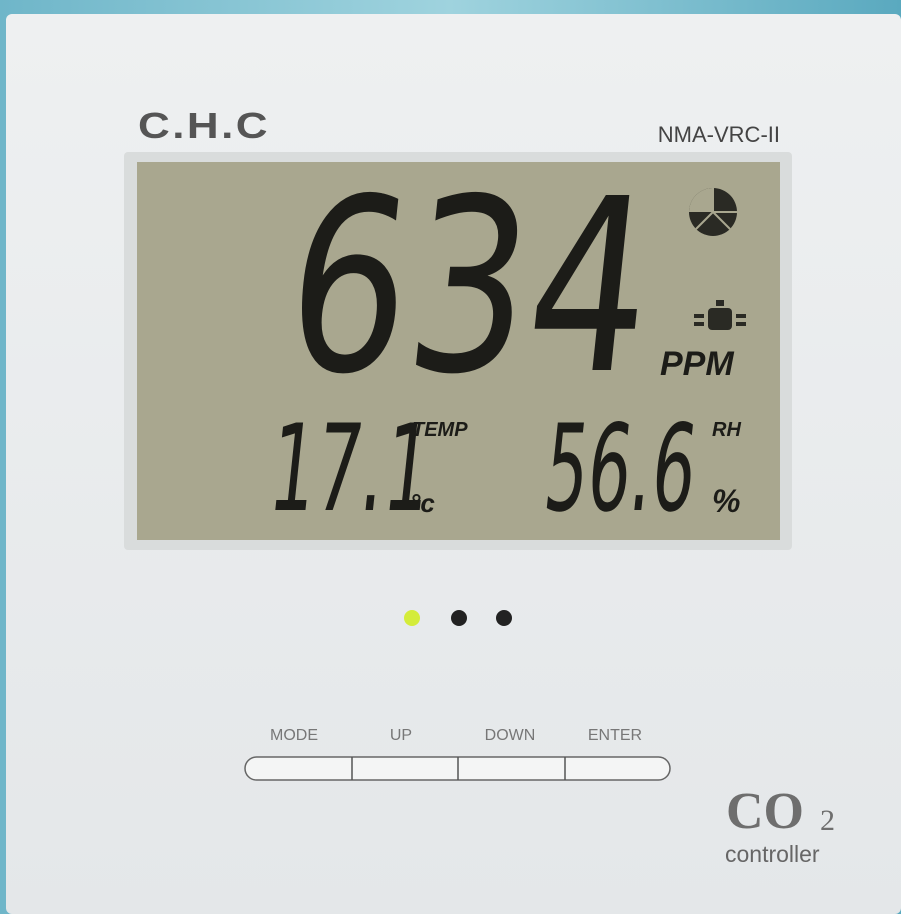 Image resolution: width=901 pixels, height=914 pixels. Describe the element at coordinates (440, 430) in the screenshot. I see `temp-label: TEMP` at that location.